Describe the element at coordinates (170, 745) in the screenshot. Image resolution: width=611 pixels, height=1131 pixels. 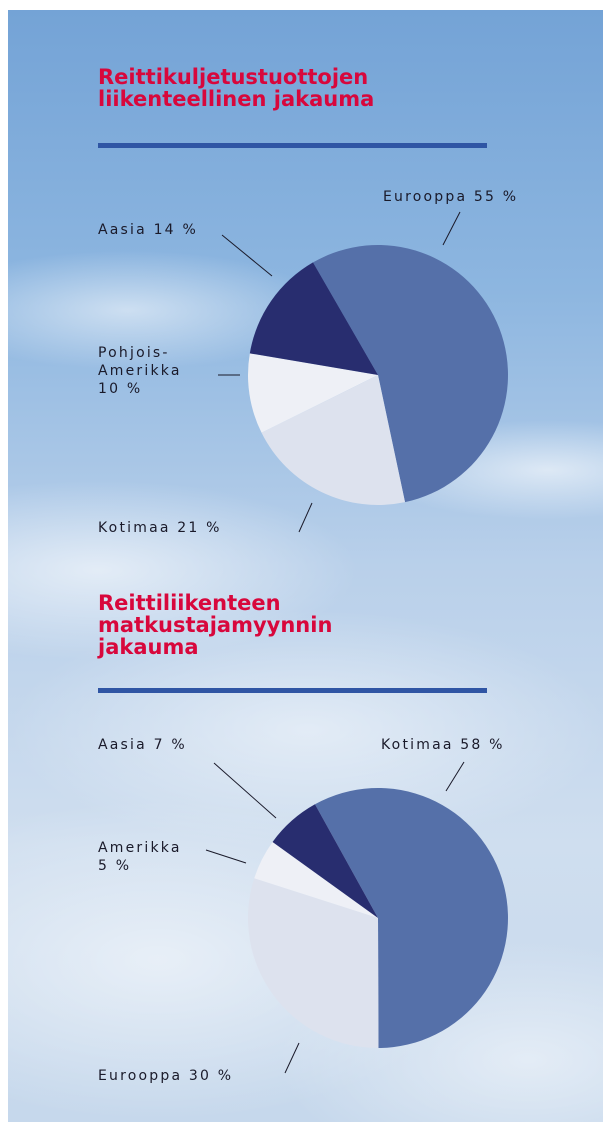
I see `slice-value: 7 %` at that location.